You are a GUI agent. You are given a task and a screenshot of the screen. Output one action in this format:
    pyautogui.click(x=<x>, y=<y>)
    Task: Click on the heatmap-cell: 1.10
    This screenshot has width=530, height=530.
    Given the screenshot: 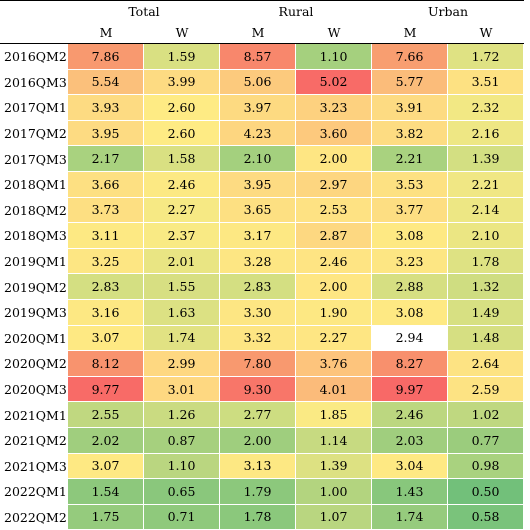 What is the action you would take?
    pyautogui.click(x=334, y=57)
    